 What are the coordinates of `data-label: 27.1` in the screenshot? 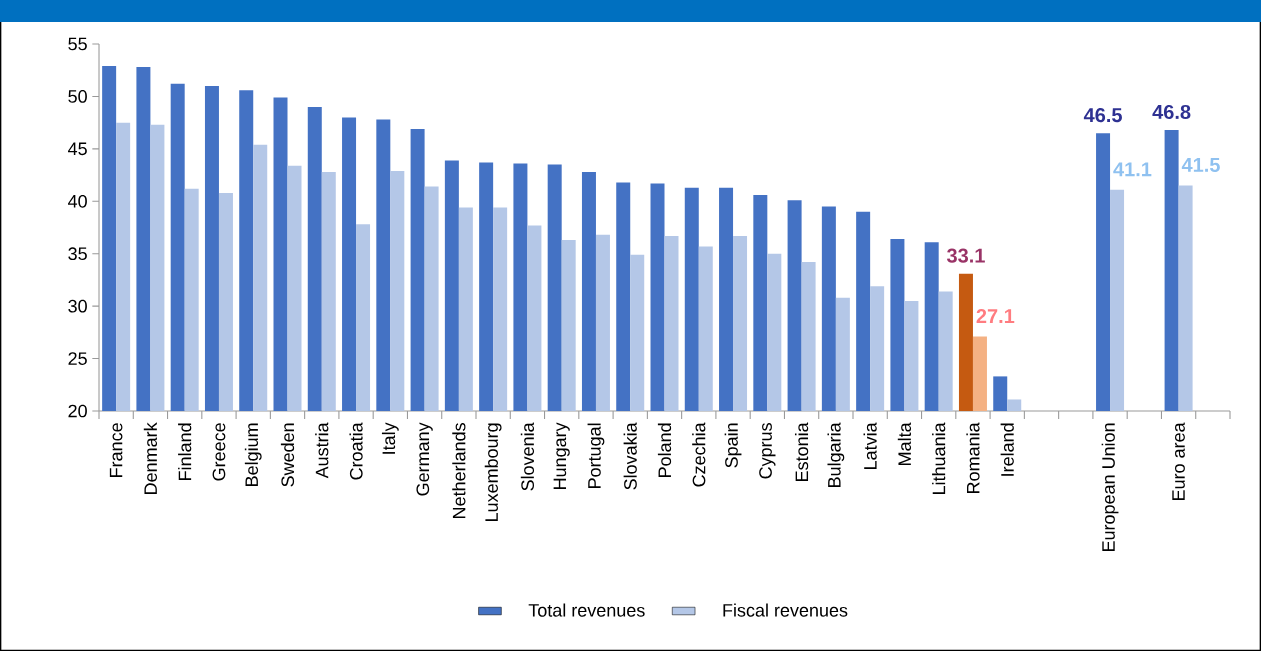 It's located at (995, 315).